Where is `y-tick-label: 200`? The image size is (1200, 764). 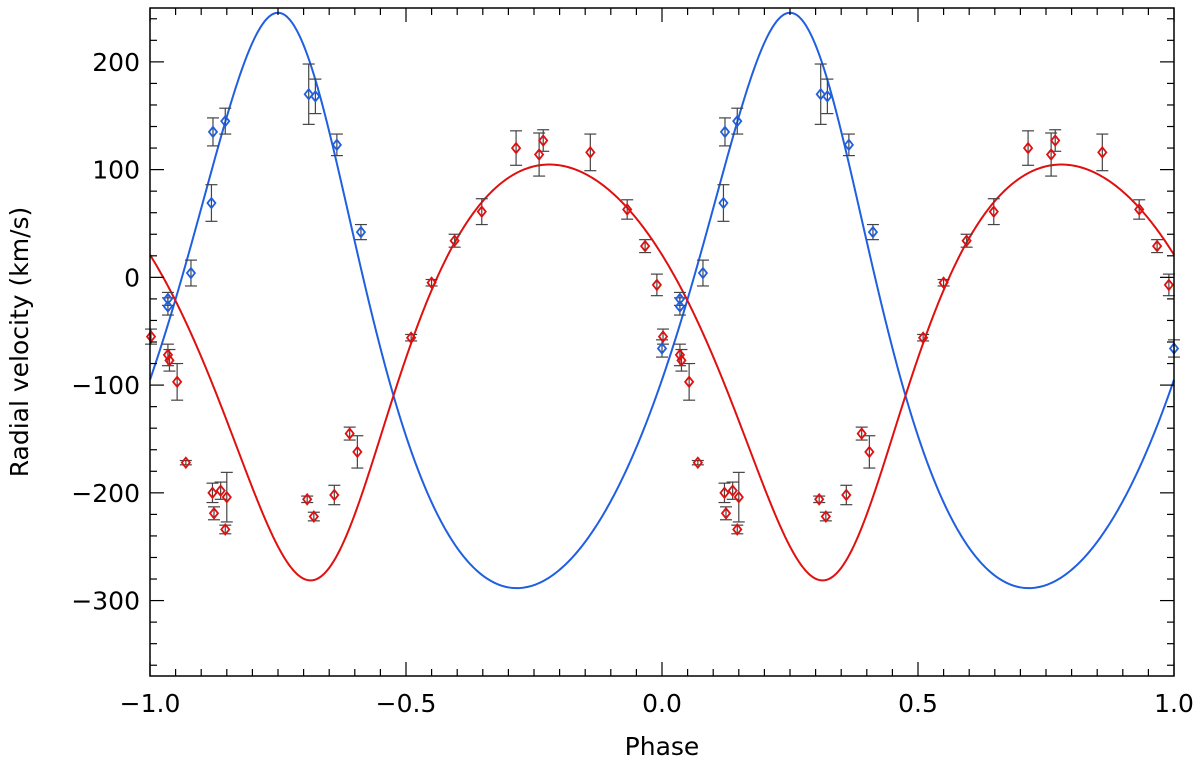
y-tick-label: 200 is located at coordinates (116, 62).